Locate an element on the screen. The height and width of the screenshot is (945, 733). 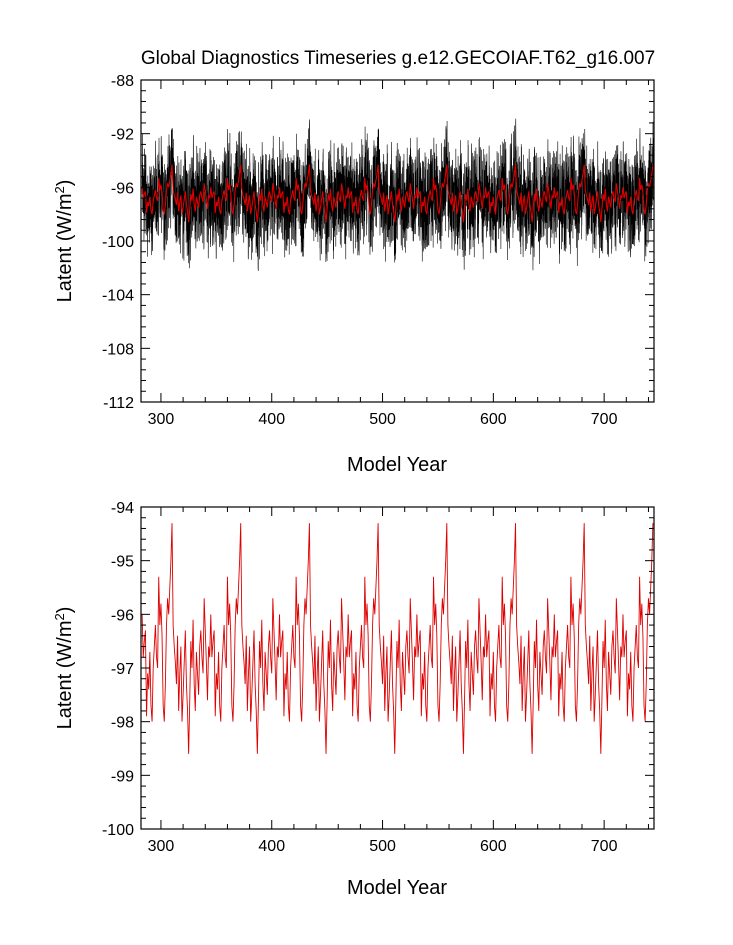
y-tick-label: -99 is located at coordinates (122, 776).